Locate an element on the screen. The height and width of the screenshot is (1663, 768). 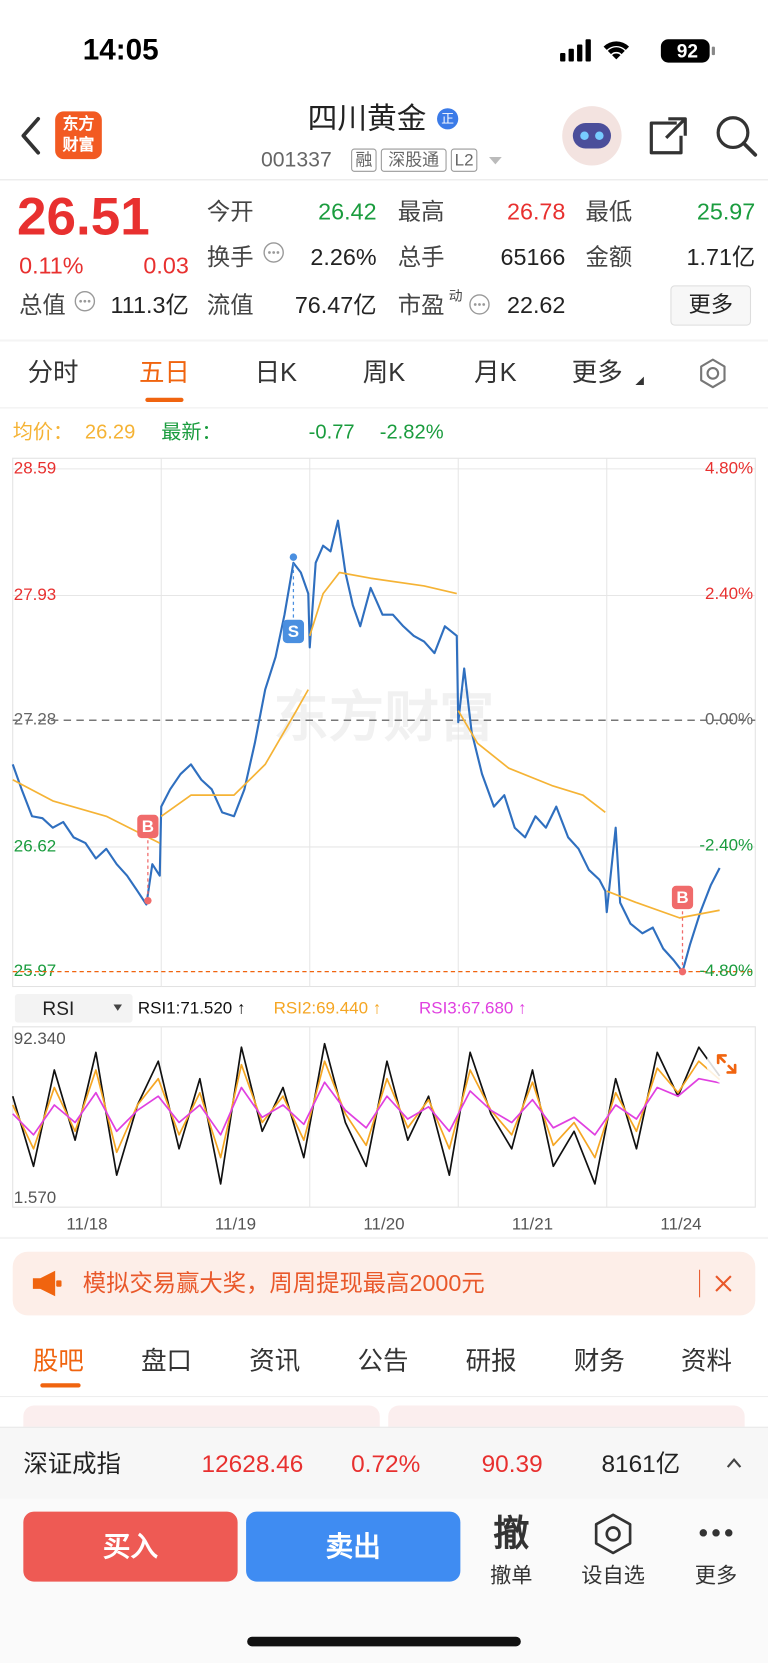
buy-button is located at coordinates (130, 1546).